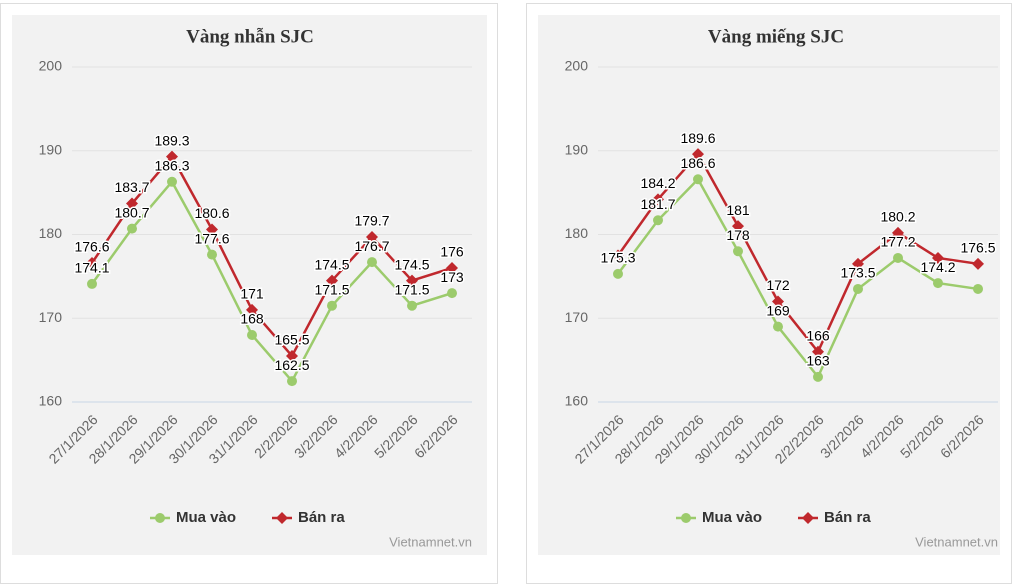 The image size is (1027, 588). Describe the element at coordinates (252, 319) in the screenshot. I see `data-label: 168` at that location.